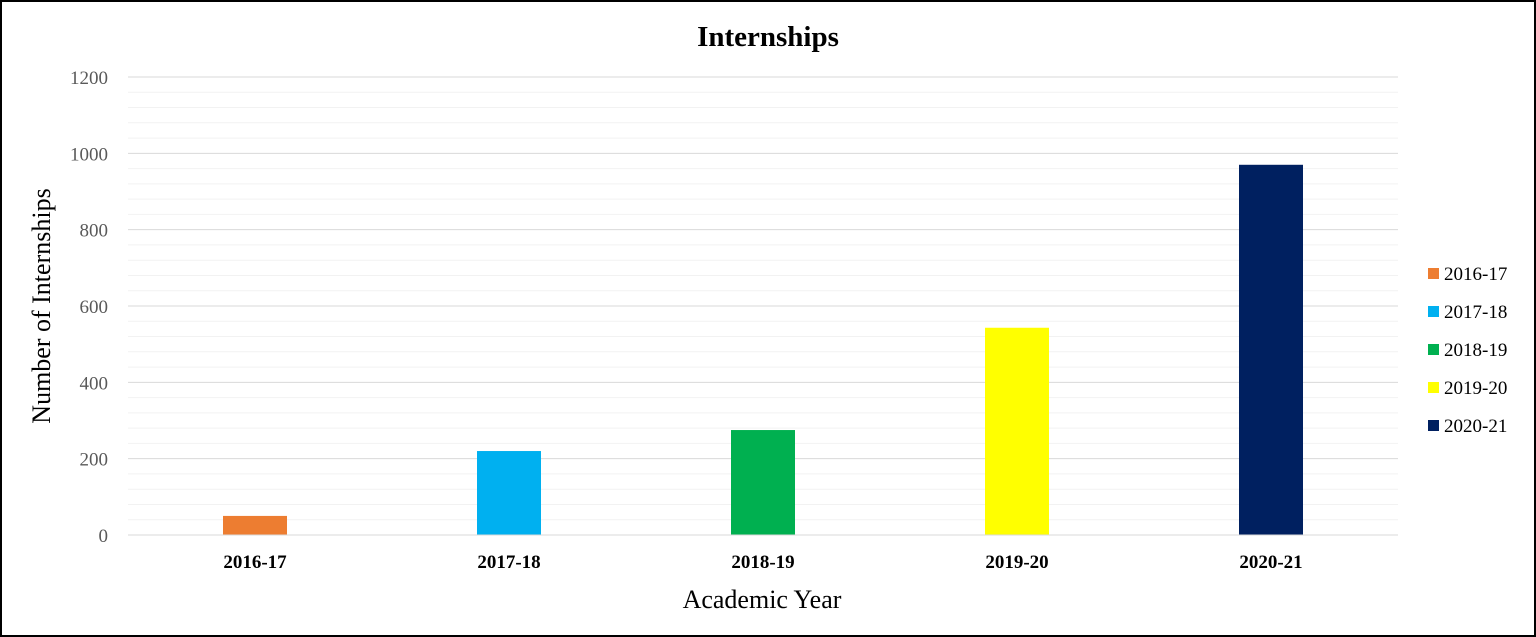 Image resolution: width=1536 pixels, height=637 pixels. Describe the element at coordinates (255, 562) in the screenshot. I see `x-tick-label: 2016-17` at that location.